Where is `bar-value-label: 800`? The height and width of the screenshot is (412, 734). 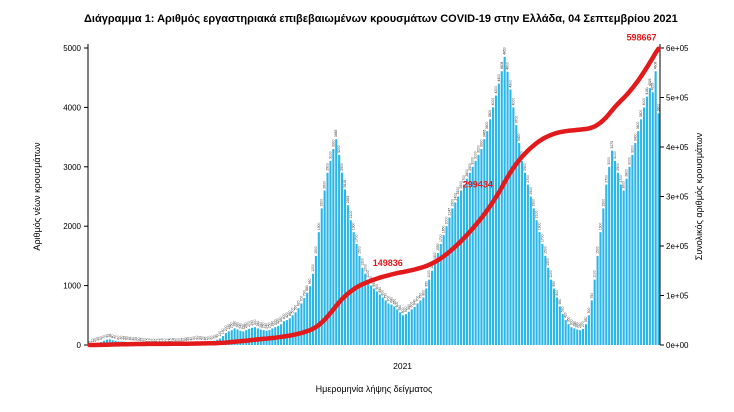
bar-value-label: 800 is located at coordinates (423, 293).